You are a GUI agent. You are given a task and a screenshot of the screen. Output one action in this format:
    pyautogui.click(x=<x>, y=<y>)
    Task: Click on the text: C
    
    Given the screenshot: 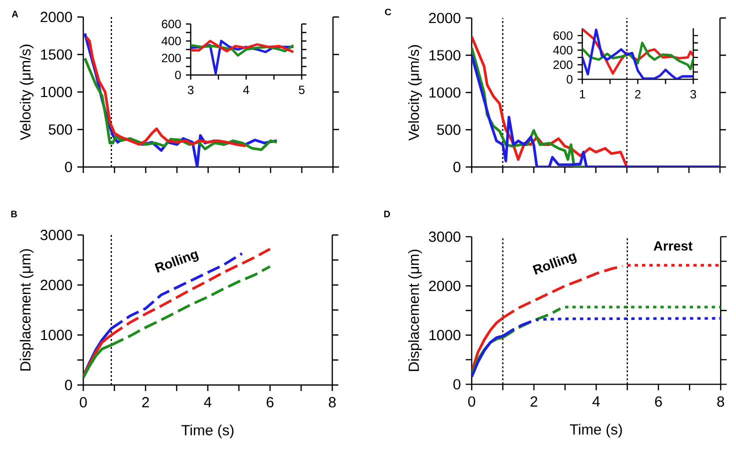 What is the action you would take?
    pyautogui.click(x=388, y=12)
    